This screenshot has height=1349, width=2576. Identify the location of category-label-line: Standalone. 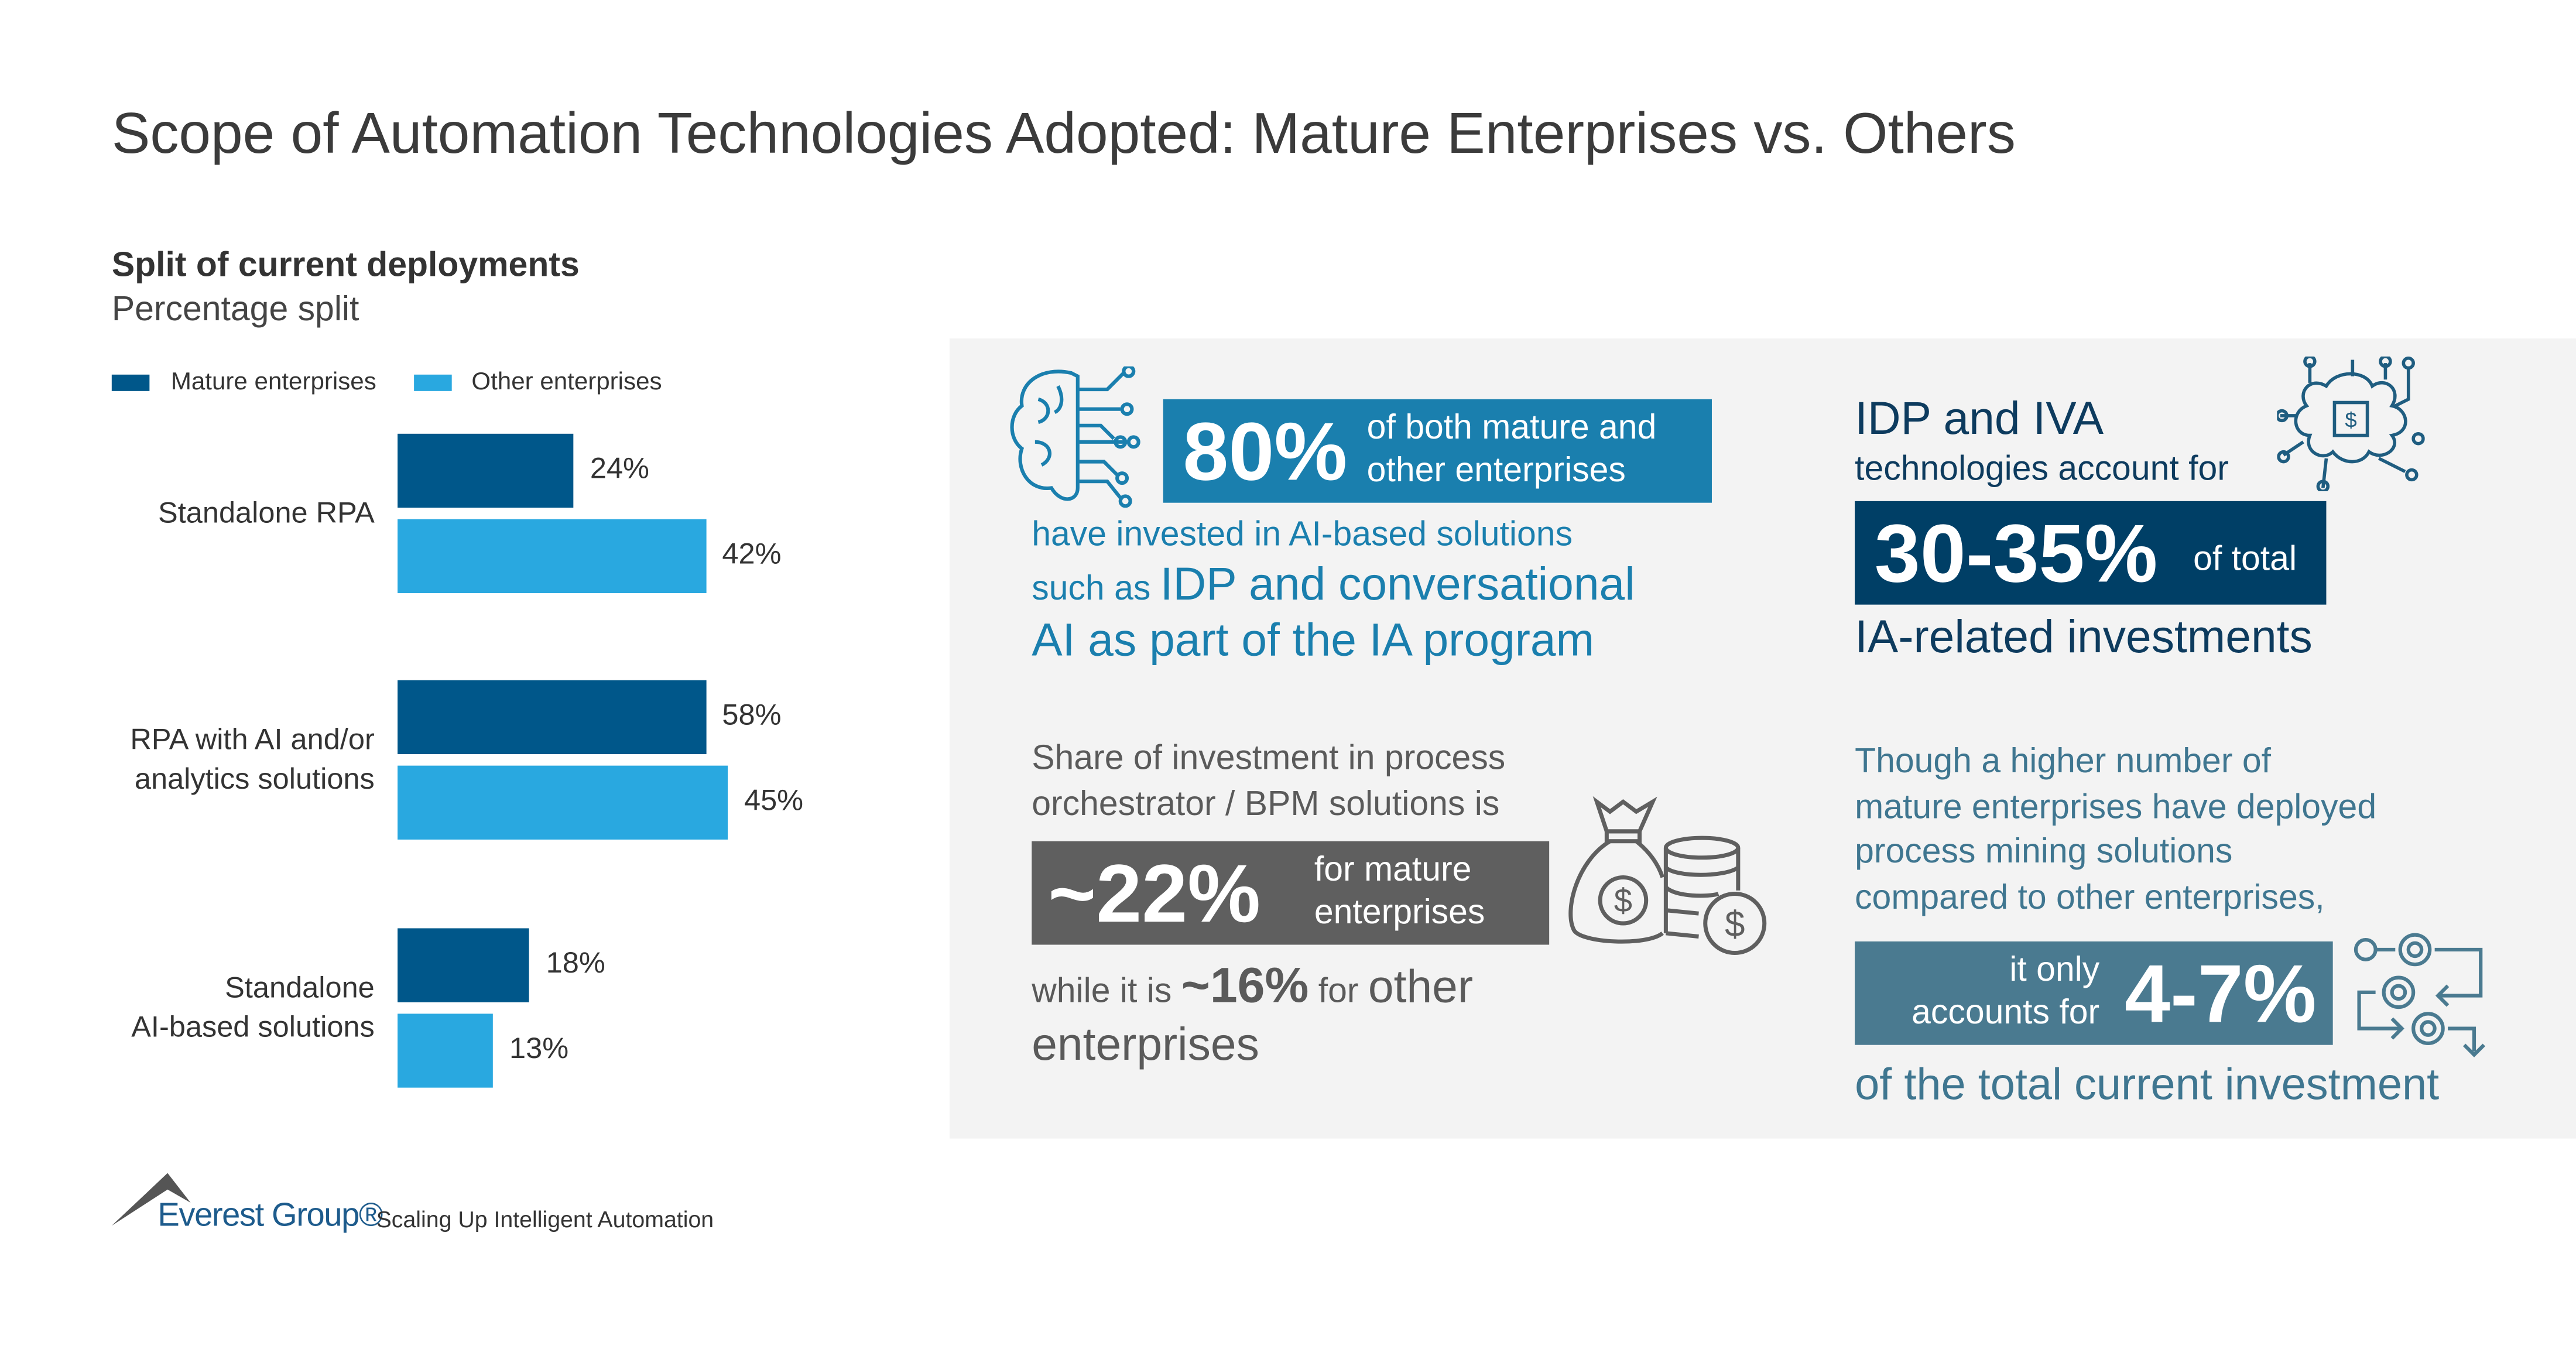
(300, 987).